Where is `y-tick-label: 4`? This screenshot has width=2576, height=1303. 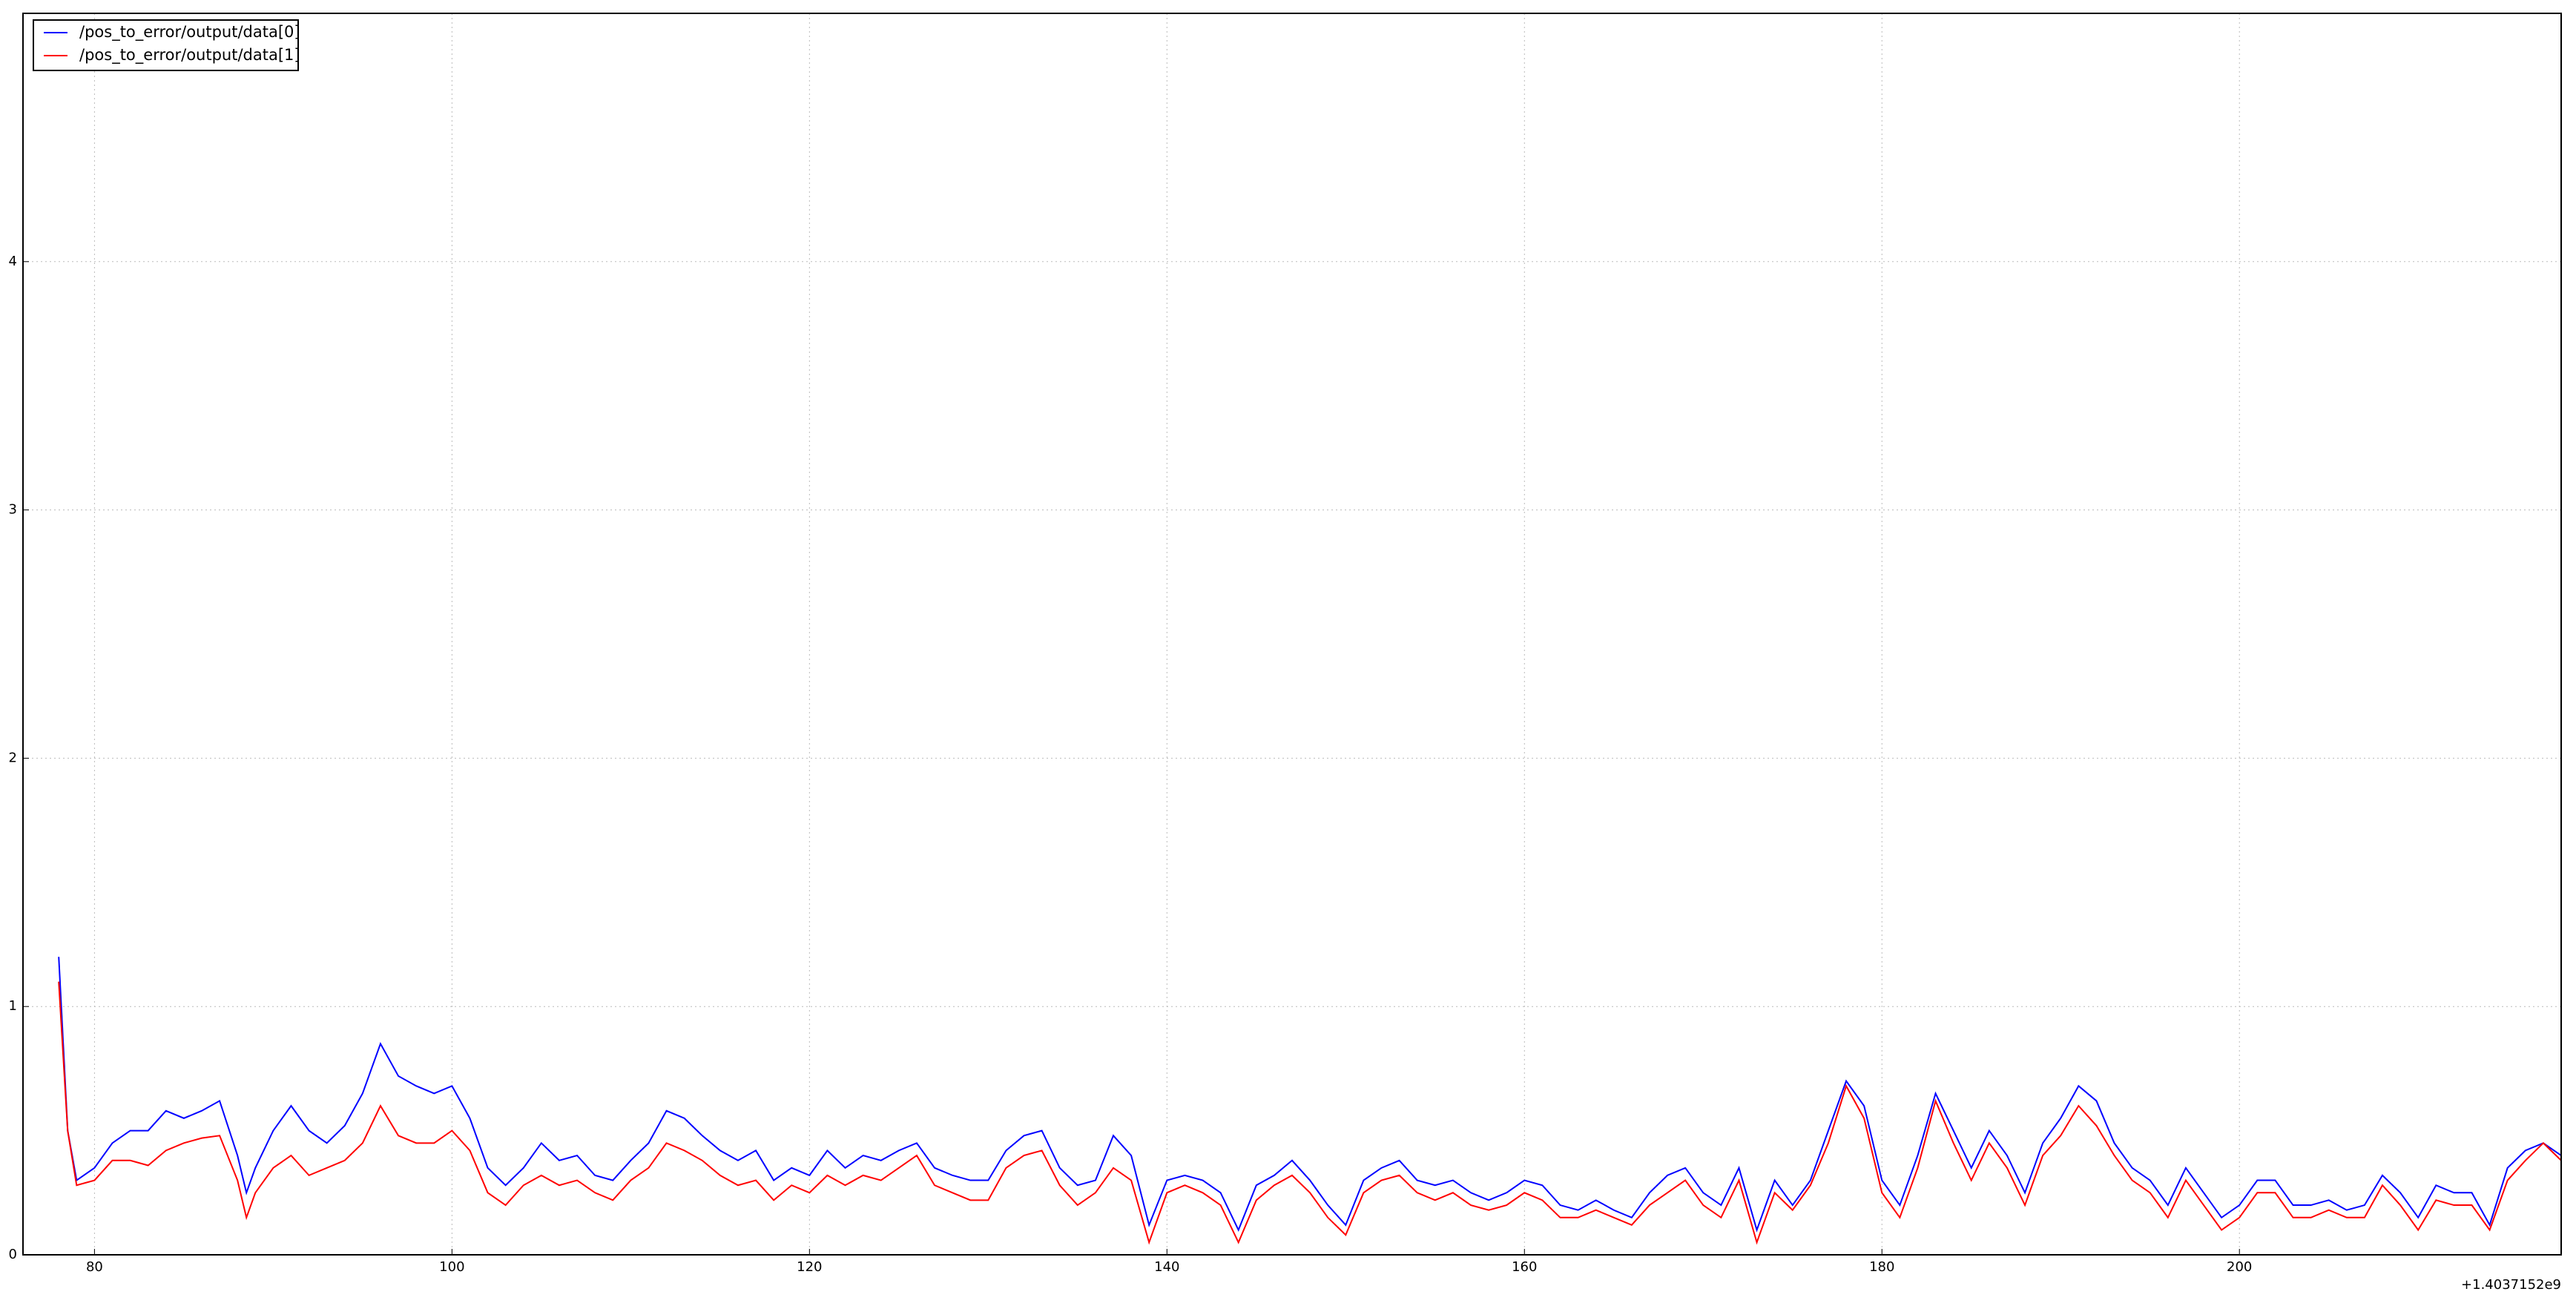 y-tick-label: 4 is located at coordinates (13, 261).